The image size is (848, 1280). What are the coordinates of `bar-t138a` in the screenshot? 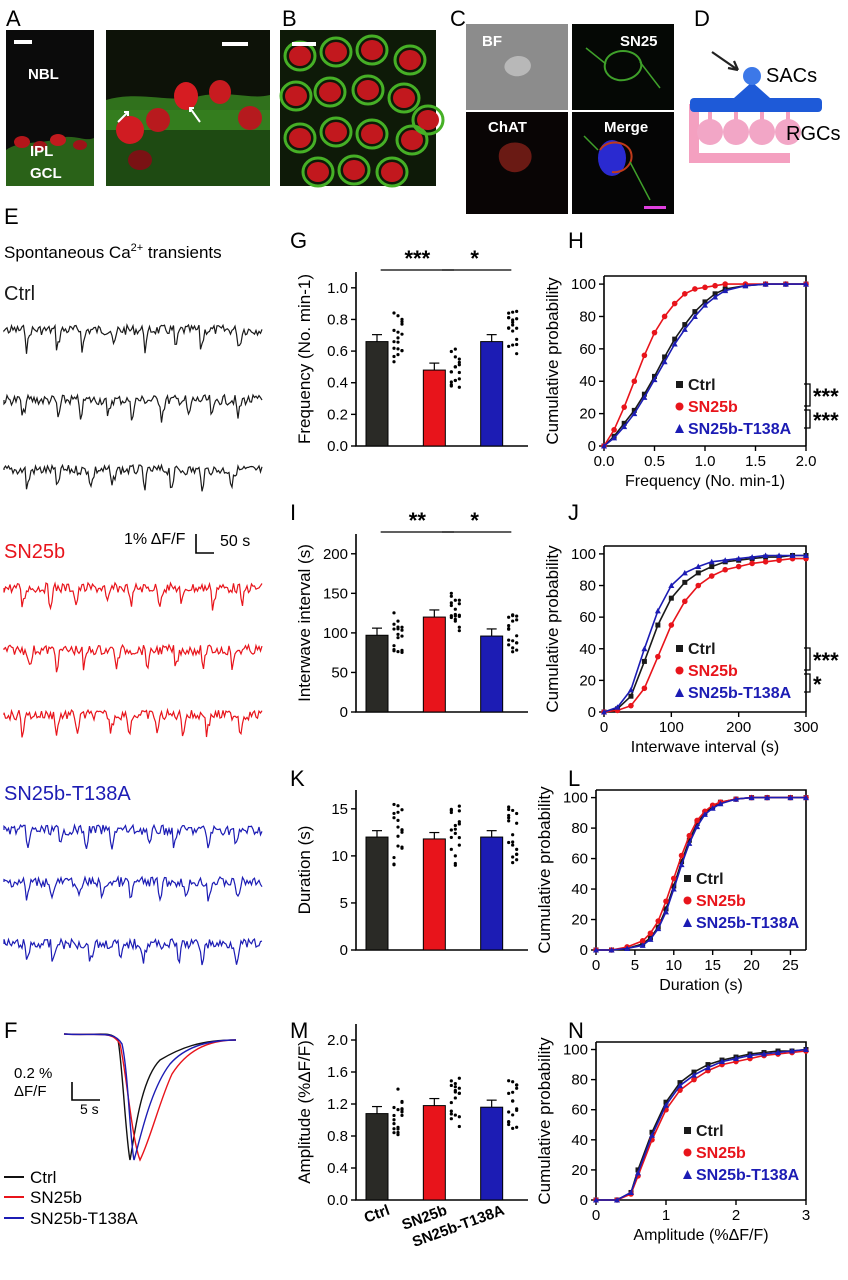 It's located at (492, 1153).